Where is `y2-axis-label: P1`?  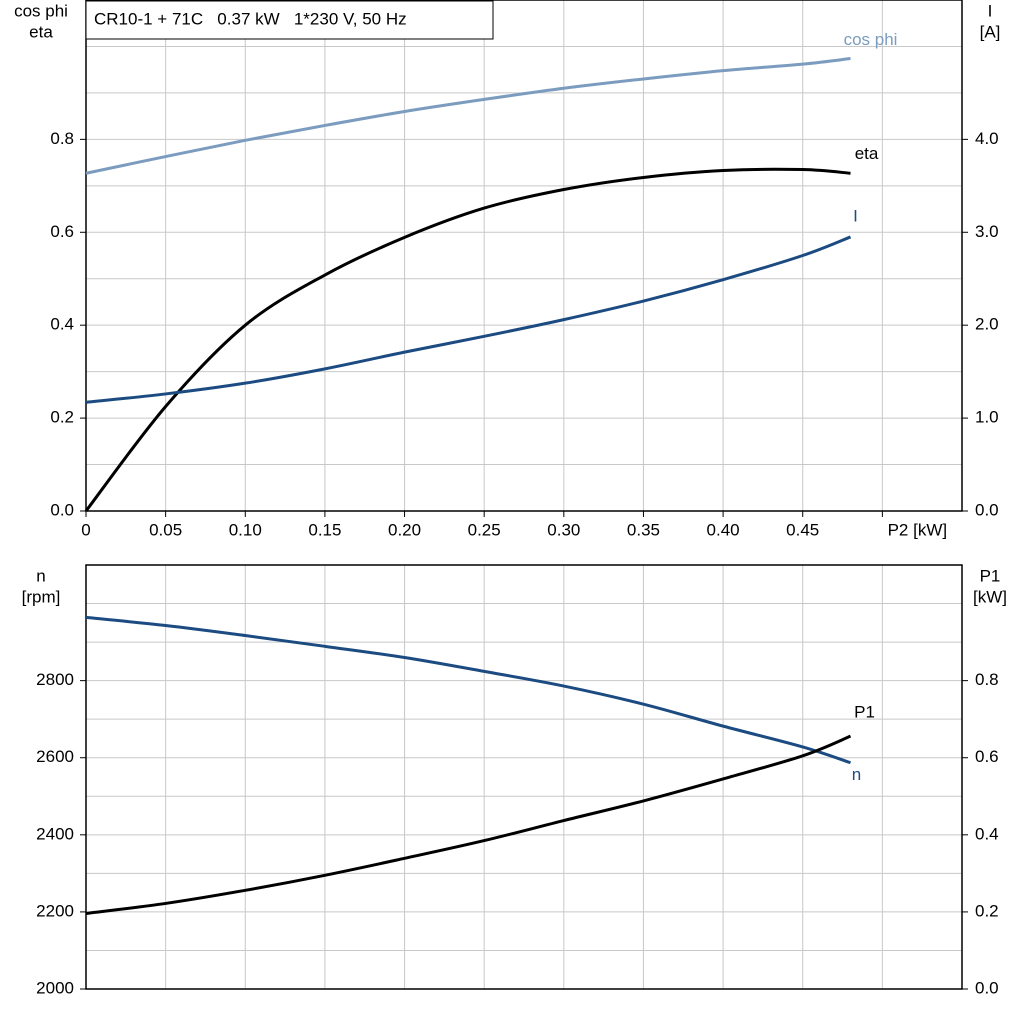
y2-axis-label: P1 is located at coordinates (990, 575).